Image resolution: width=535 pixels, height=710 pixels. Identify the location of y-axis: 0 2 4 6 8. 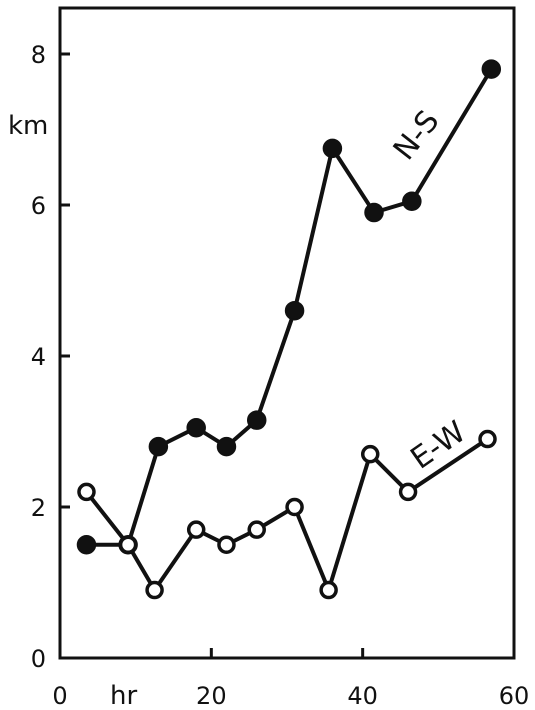
(50, 357).